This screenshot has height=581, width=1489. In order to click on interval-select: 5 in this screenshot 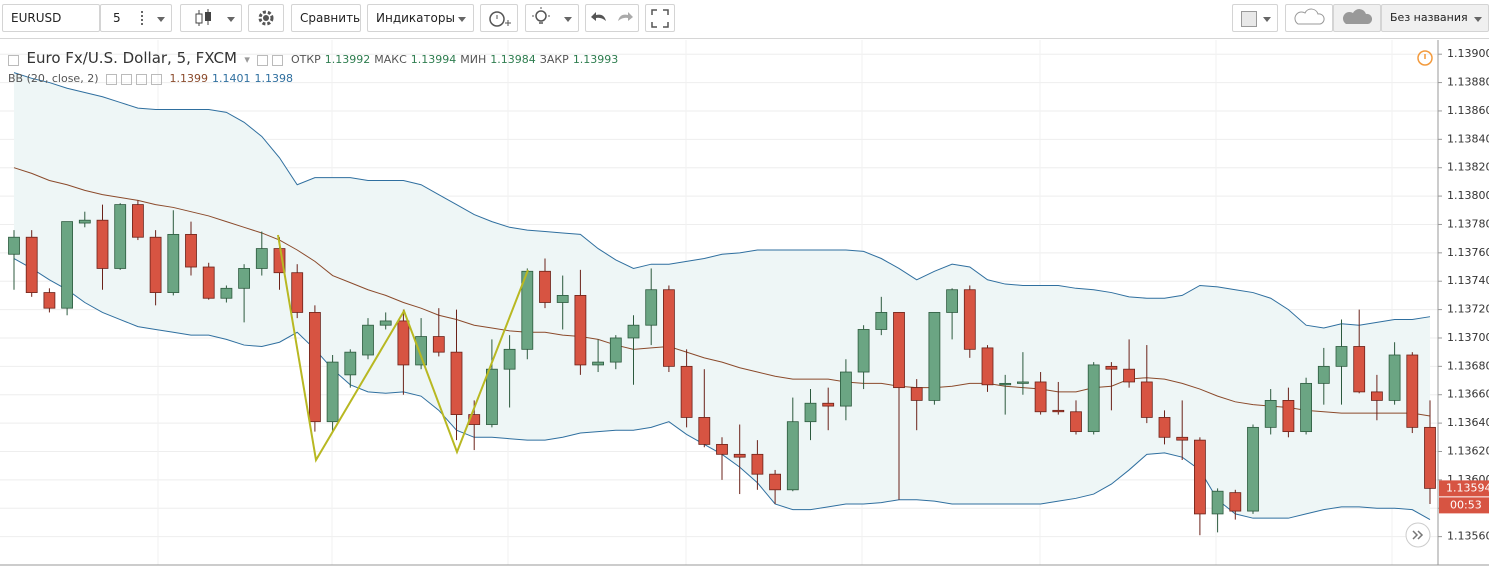, I will do `click(136, 18)`.